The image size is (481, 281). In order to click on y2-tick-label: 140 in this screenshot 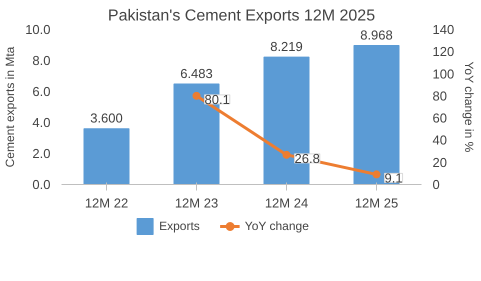, I will do `click(443, 29)`.